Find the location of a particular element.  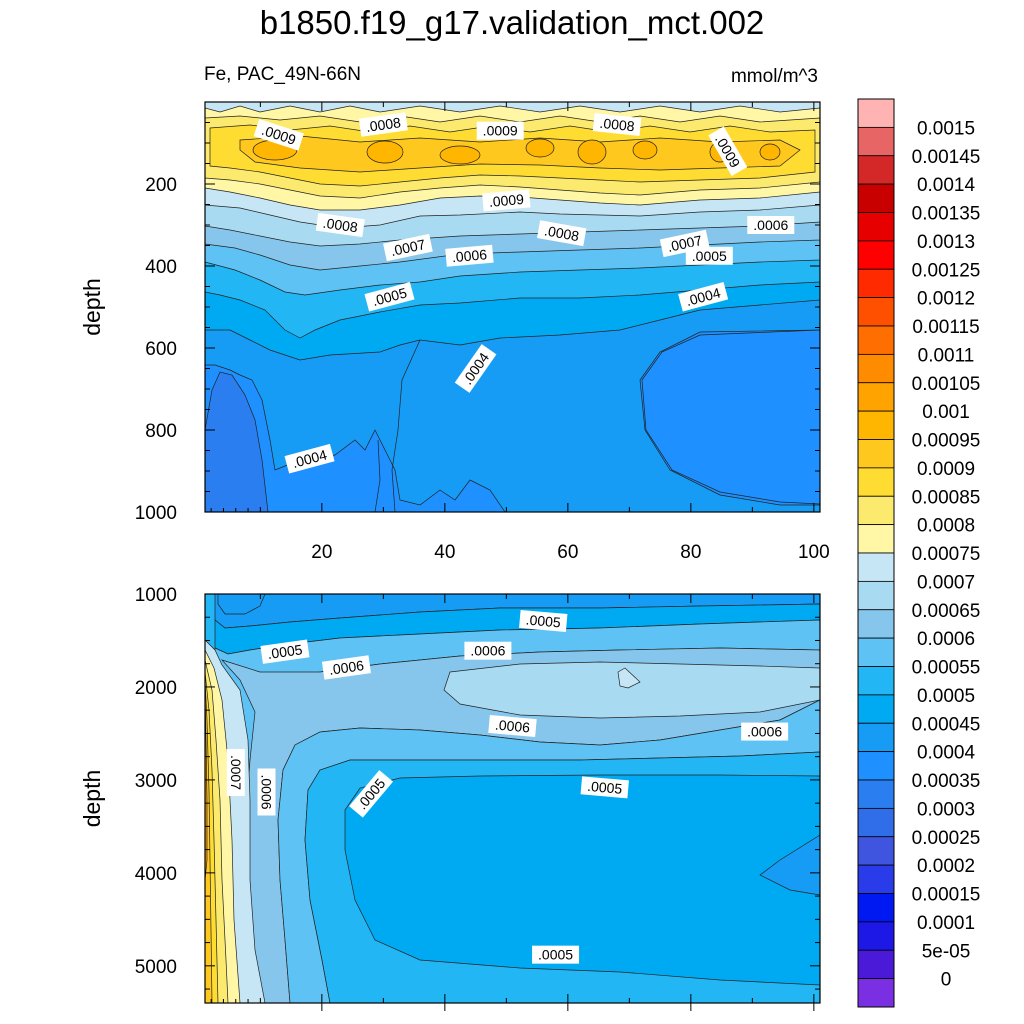

colorbar-label: 0.0015 is located at coordinates (946, 128).